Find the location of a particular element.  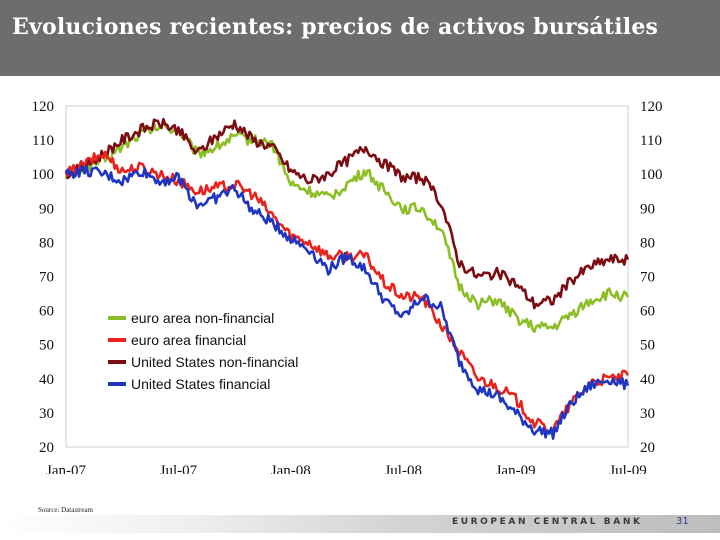

y-tick-label-left: 20 is located at coordinates (46, 448).